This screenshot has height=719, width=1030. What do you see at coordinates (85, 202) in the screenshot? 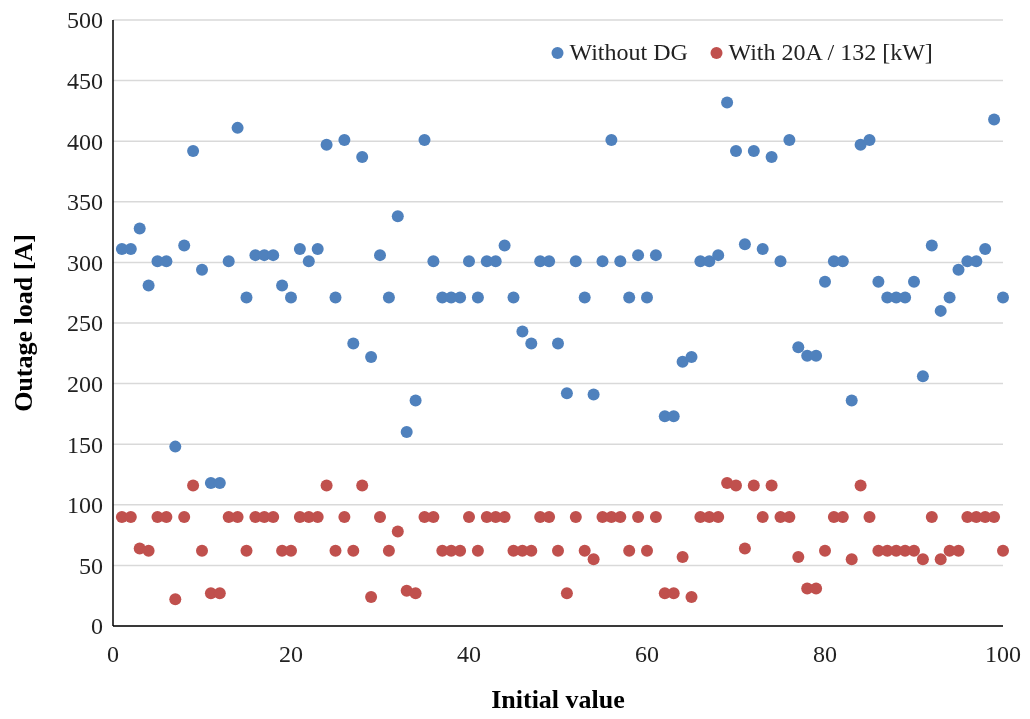
I see `y-tick-label: 350` at bounding box center [85, 202].